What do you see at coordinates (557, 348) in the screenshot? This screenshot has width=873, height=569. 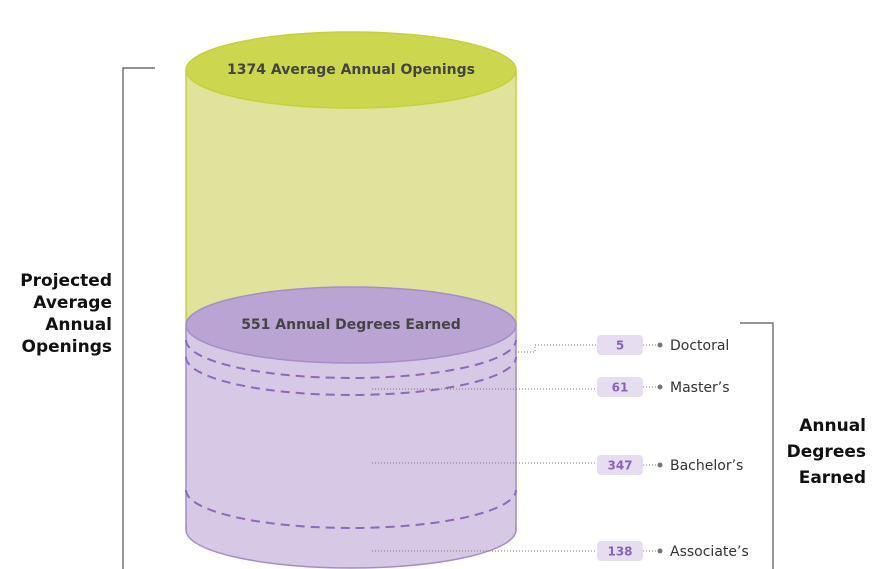 I see `leader-line` at bounding box center [557, 348].